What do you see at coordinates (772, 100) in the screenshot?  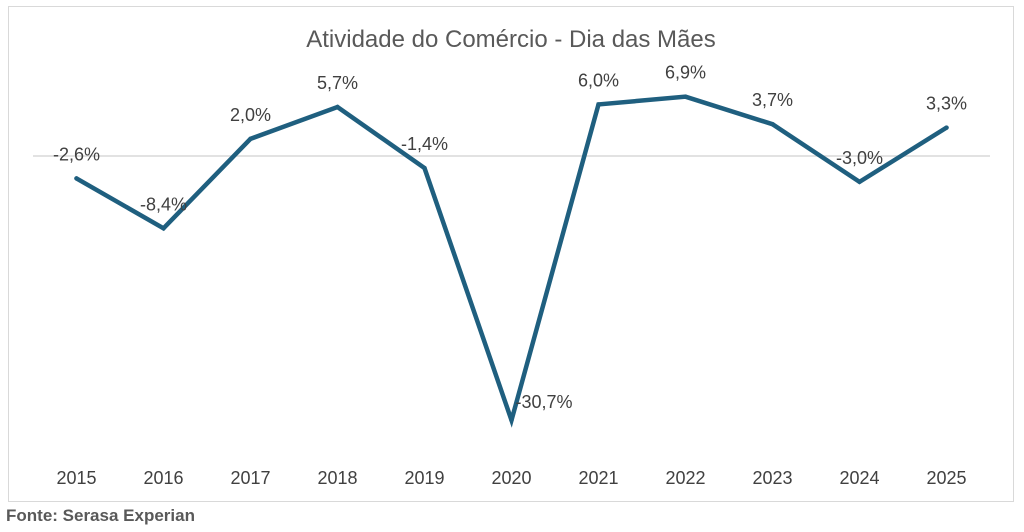 I see `data-label-2023: 3,7%` at bounding box center [772, 100].